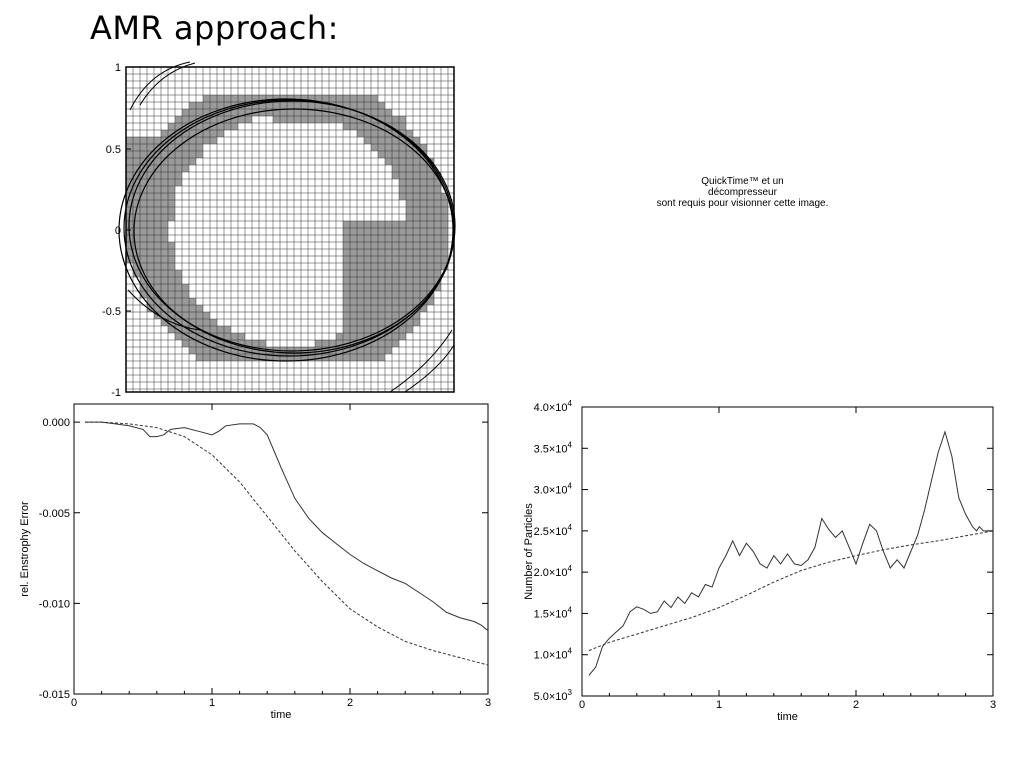 This screenshot has width=1024, height=768. Describe the element at coordinates (111, 312) in the screenshot. I see `amr-y-tick-label: -0.5` at that location.